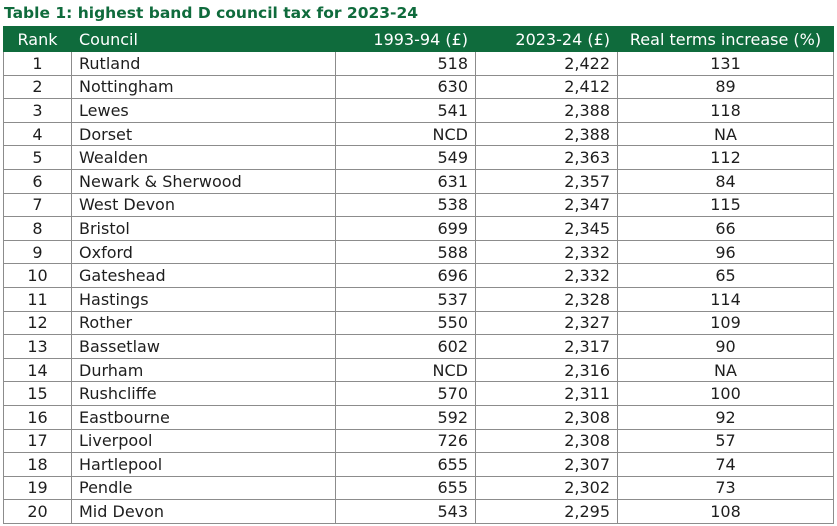 The height and width of the screenshot is (526, 837). Describe the element at coordinates (37, 393) in the screenshot. I see `cell-rank: 15` at that location.